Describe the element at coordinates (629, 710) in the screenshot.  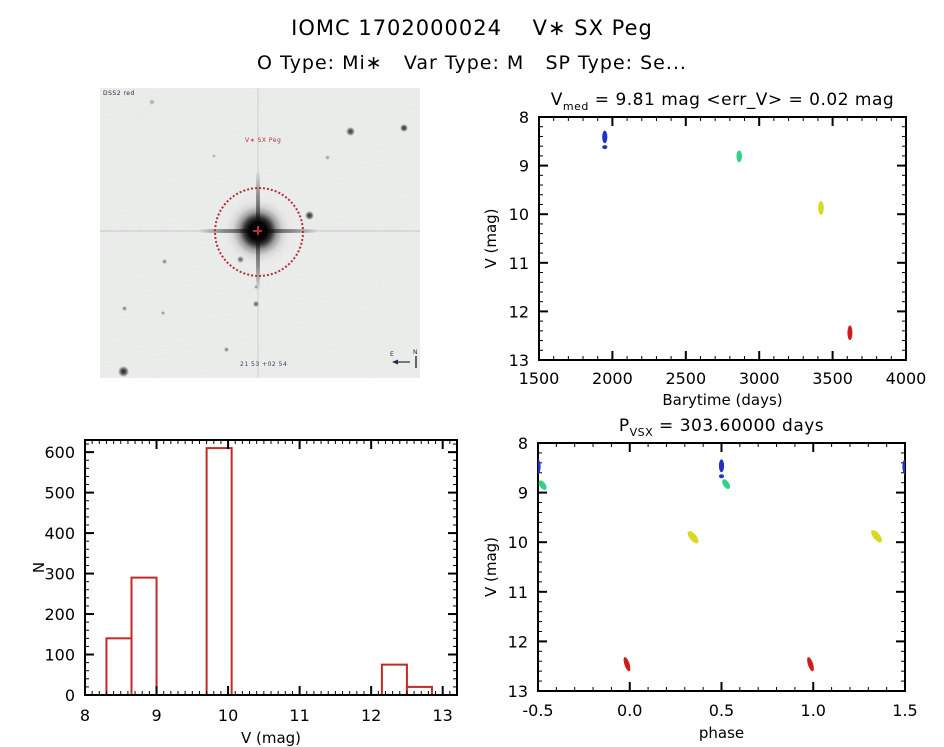
I see `x-tick-label: 0.0` at that location.